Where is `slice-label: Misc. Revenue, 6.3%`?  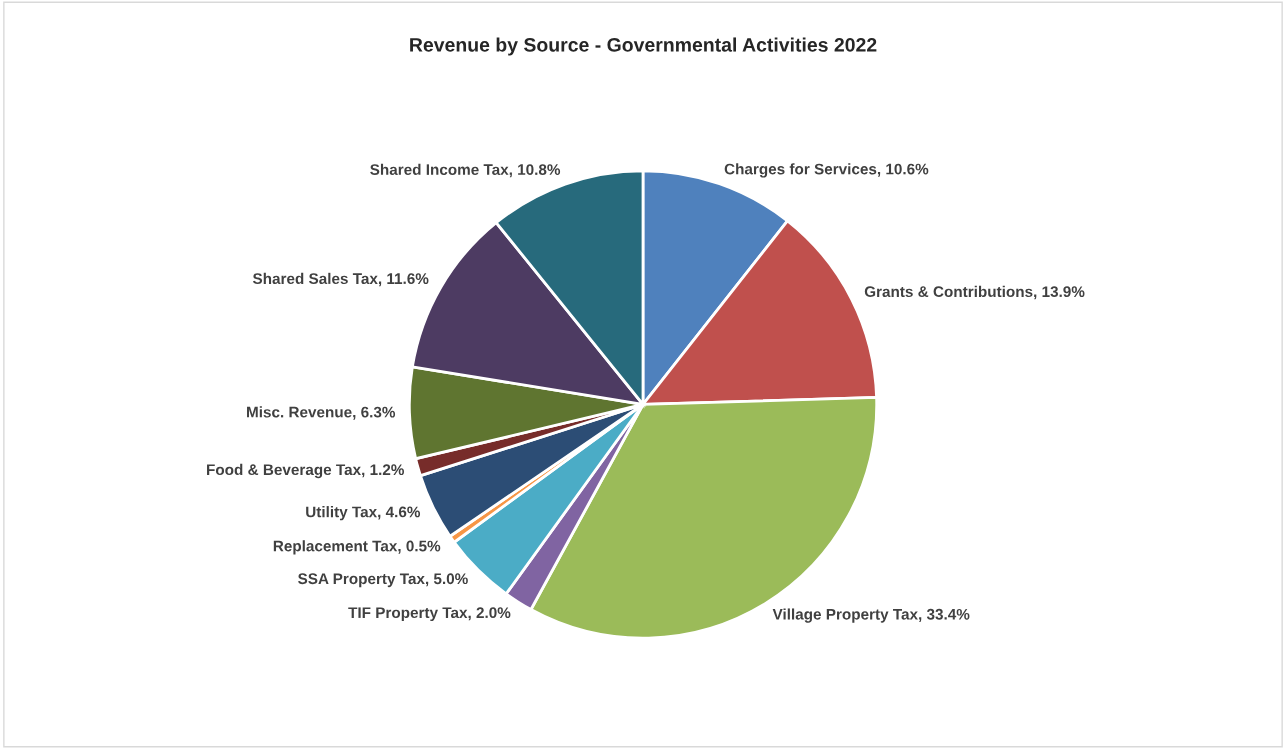
slice-label: Misc. Revenue, 6.3% is located at coordinates (321, 413).